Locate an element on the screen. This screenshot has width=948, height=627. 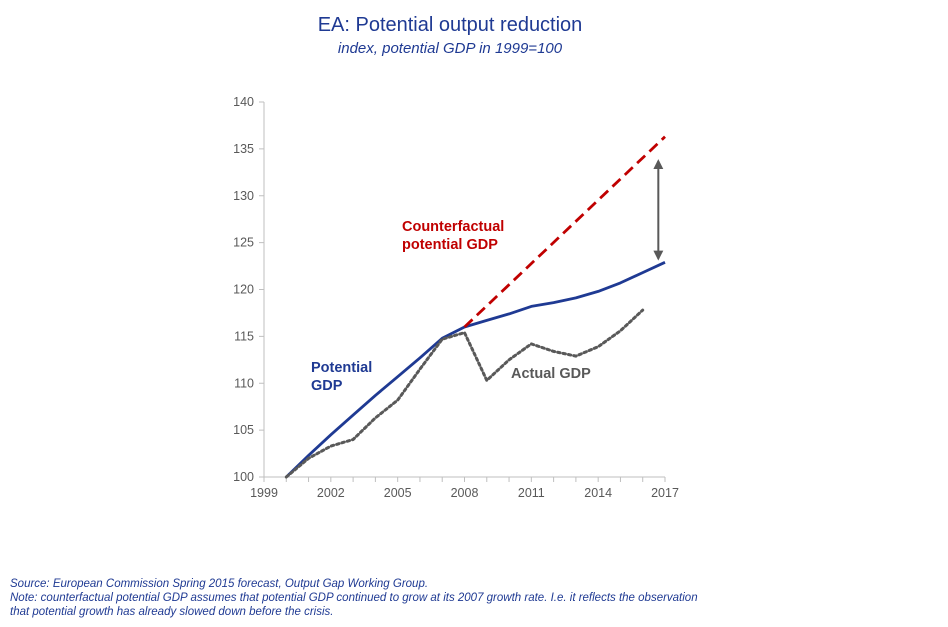
chart-subtitle: index, potential GDP in 1999=100 is located at coordinates (450, 48).